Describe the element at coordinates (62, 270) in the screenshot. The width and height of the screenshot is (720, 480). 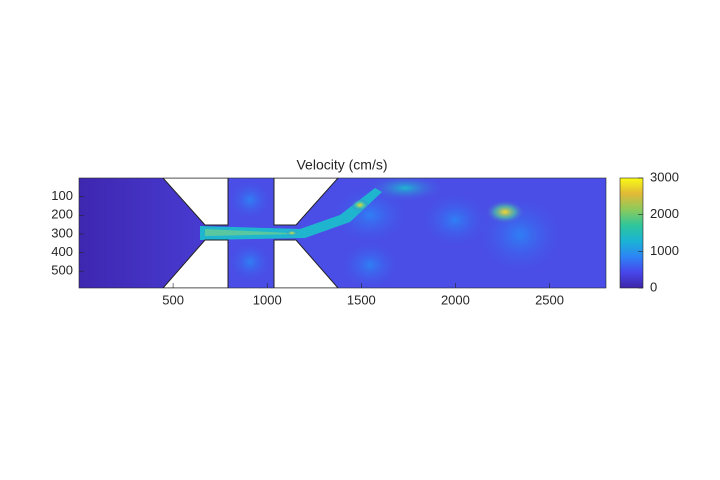
I see `y-tick-label: 500` at that location.